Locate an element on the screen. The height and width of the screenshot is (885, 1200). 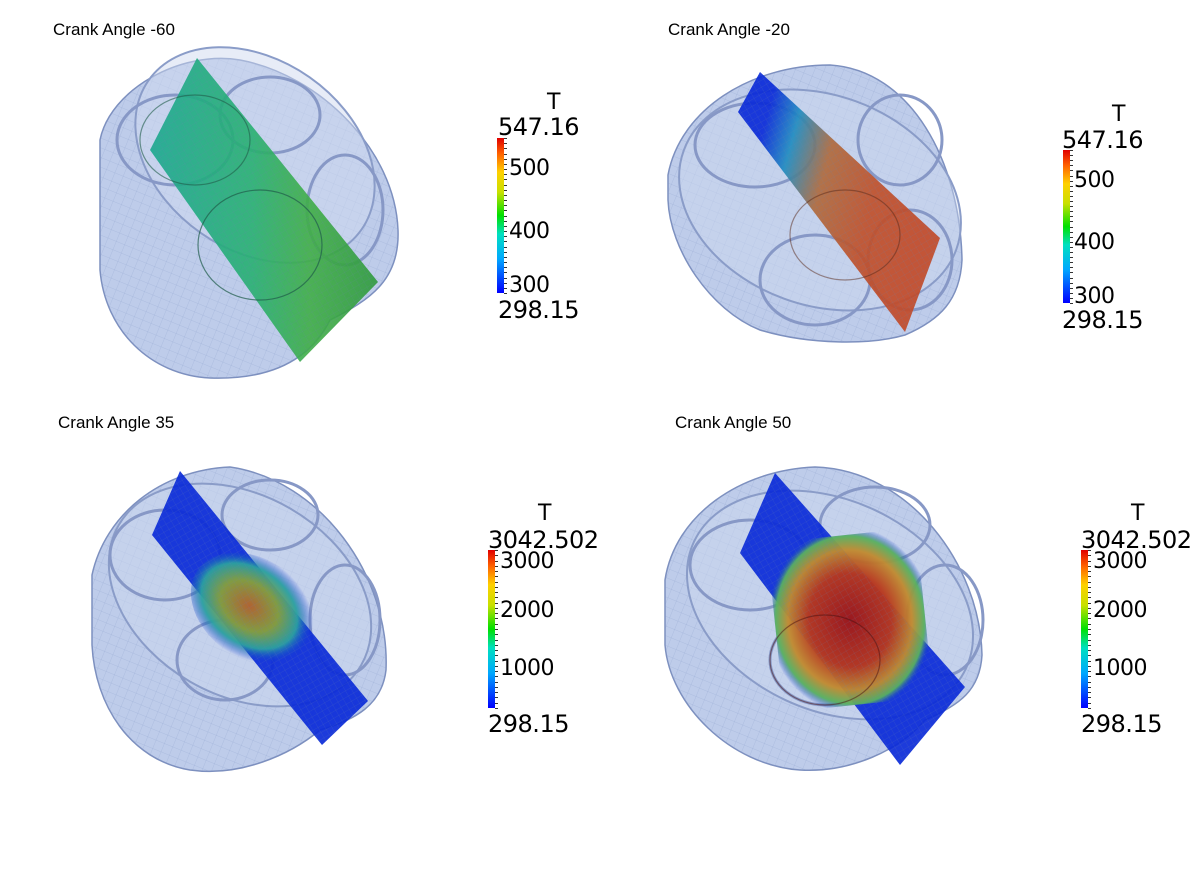
colorbar-tick-label: 2000 is located at coordinates (527, 610).